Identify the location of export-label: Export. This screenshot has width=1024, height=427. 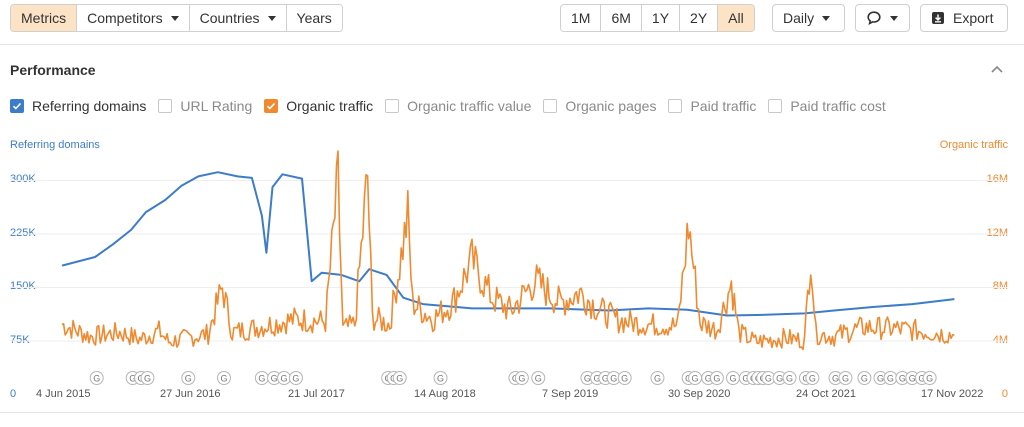
(973, 18).